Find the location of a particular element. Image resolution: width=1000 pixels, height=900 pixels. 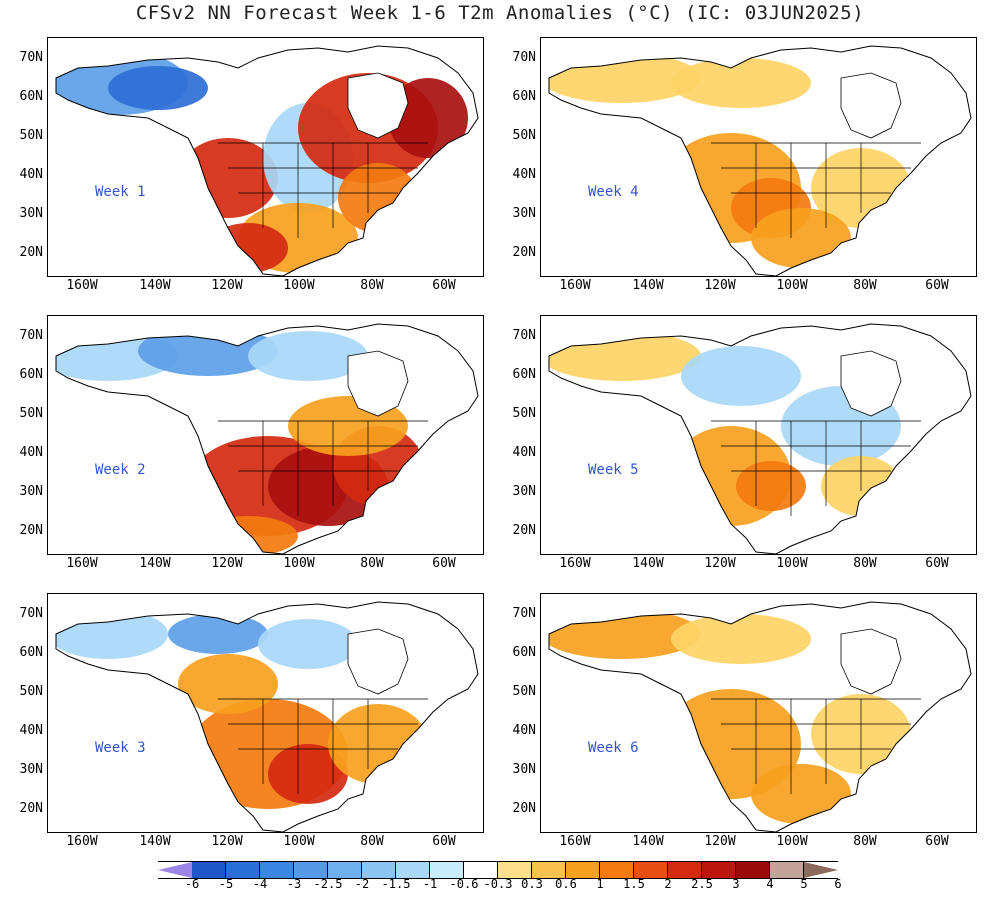

map-panel-week-6: Week 6 is located at coordinates (758, 713).